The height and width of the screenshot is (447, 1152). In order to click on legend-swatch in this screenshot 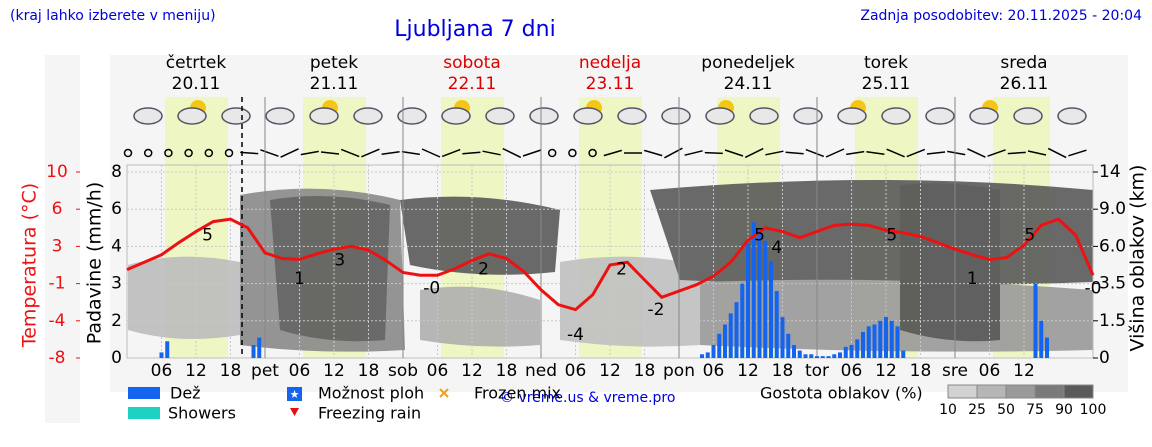, I will do `click(144, 393)`.